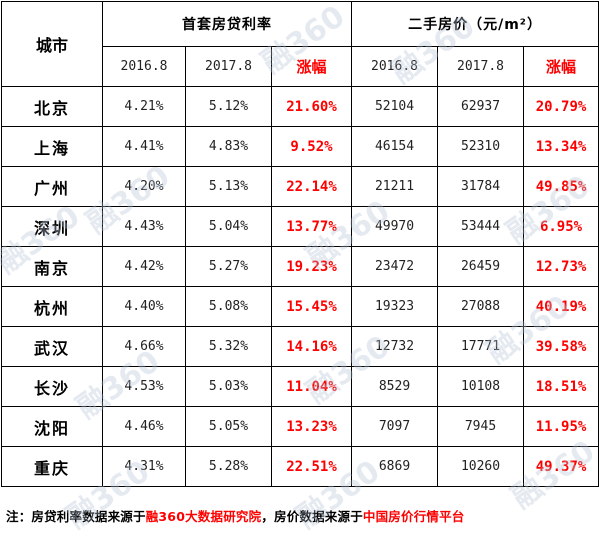 The image size is (600, 537). I want to click on price-2016-cell: 8529, so click(395, 386).